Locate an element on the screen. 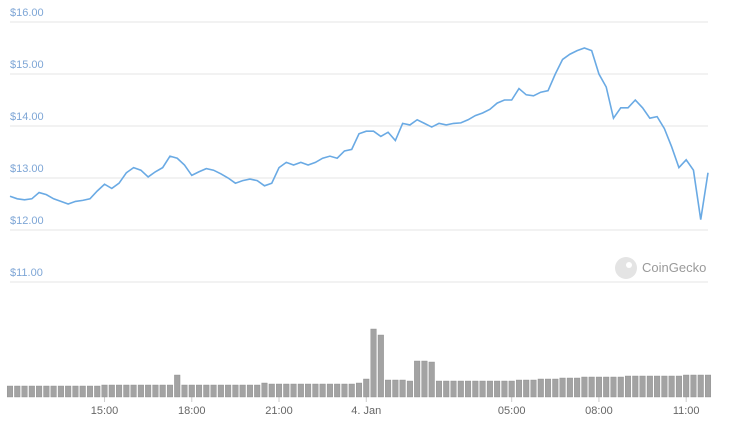 This screenshot has height=425, width=737. x-tick-label: 15:00 is located at coordinates (105, 411).